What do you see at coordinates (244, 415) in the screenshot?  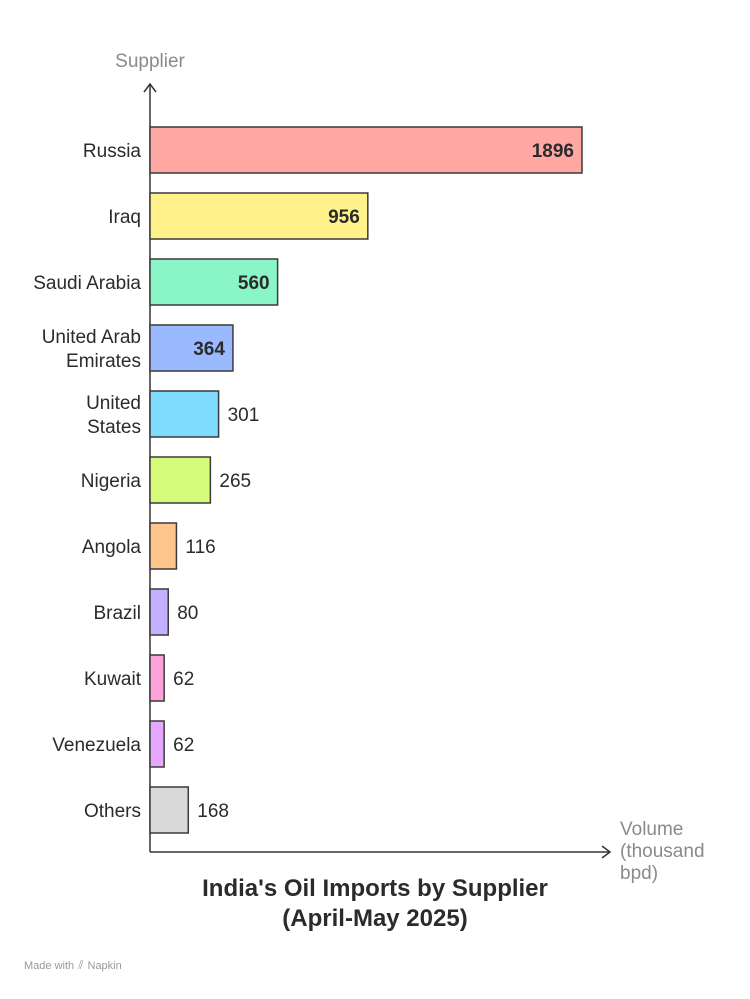 I see `value-label-4: 301` at bounding box center [244, 415].